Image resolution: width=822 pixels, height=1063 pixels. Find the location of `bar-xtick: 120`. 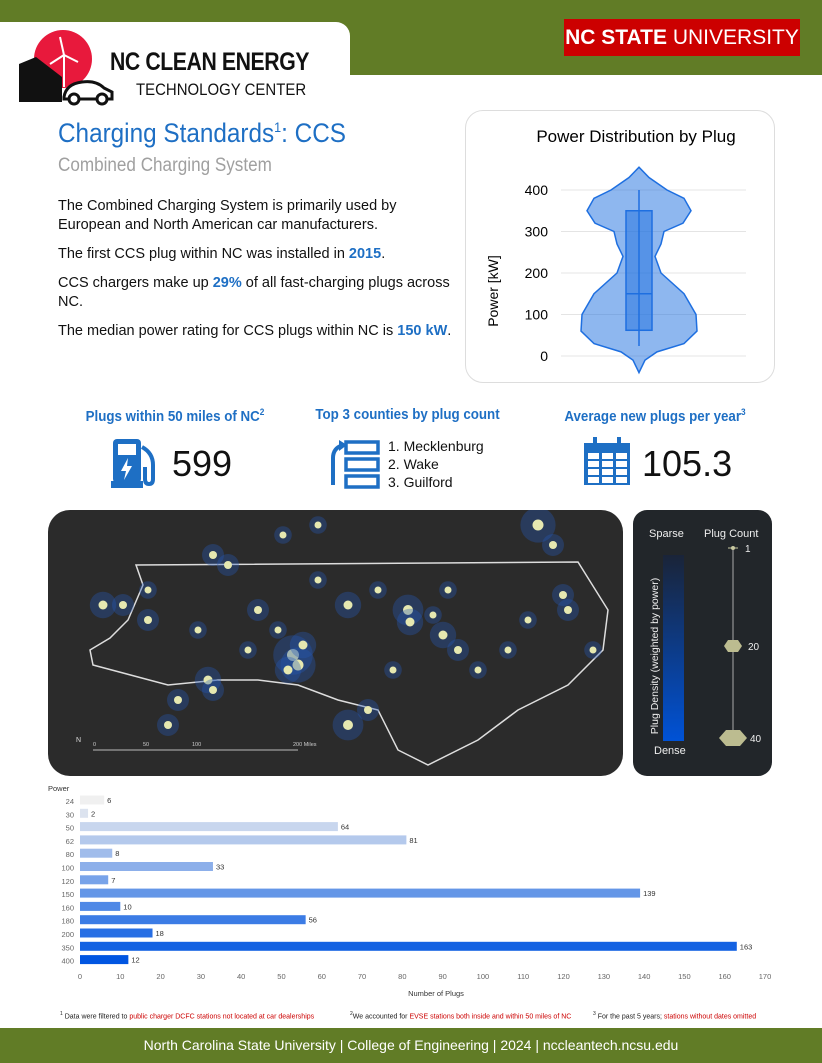

bar-xtick: 120 is located at coordinates (563, 976).